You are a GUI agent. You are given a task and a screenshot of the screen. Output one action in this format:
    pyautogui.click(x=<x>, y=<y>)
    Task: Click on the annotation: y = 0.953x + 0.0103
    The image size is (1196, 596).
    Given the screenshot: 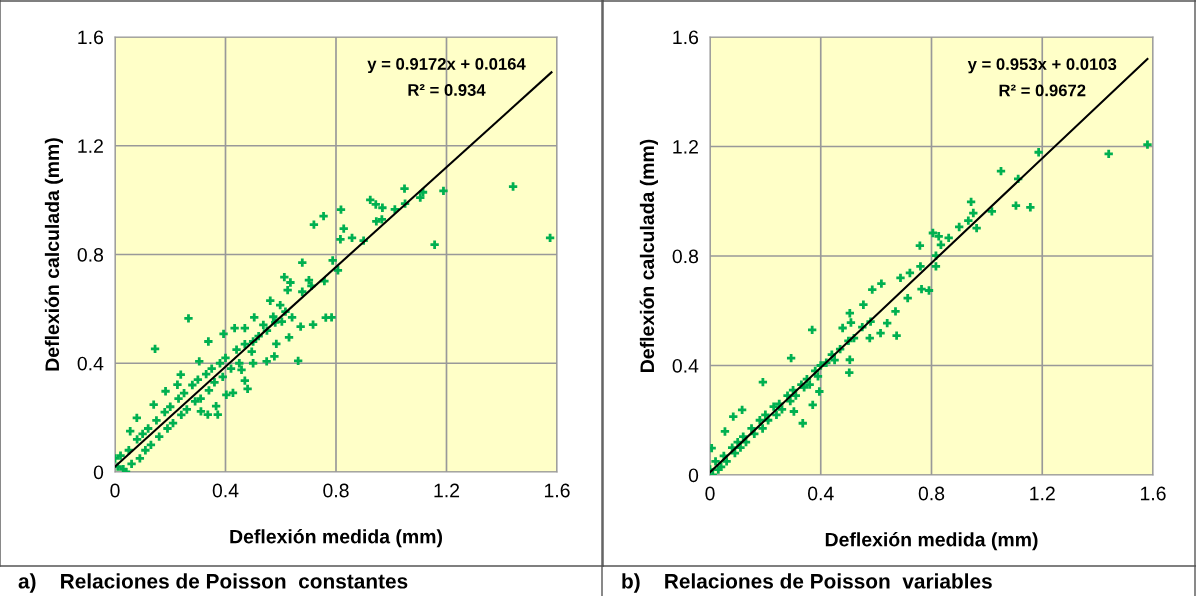 What is the action you would take?
    pyautogui.click(x=1042, y=66)
    